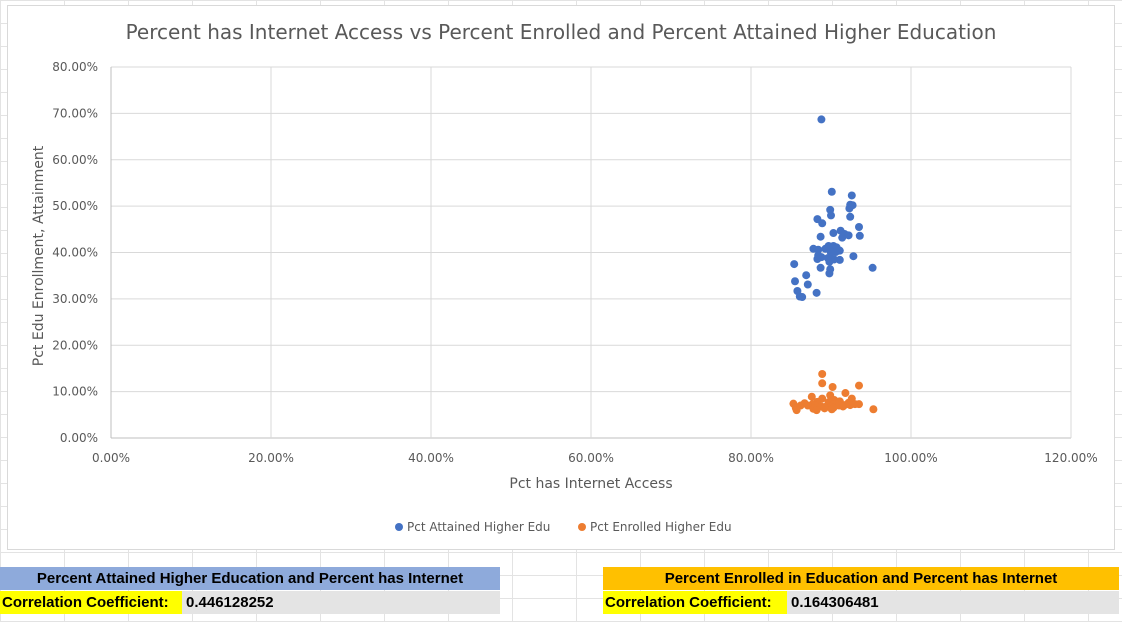  I want to click on legend-marker-enrolled, so click(582, 527).